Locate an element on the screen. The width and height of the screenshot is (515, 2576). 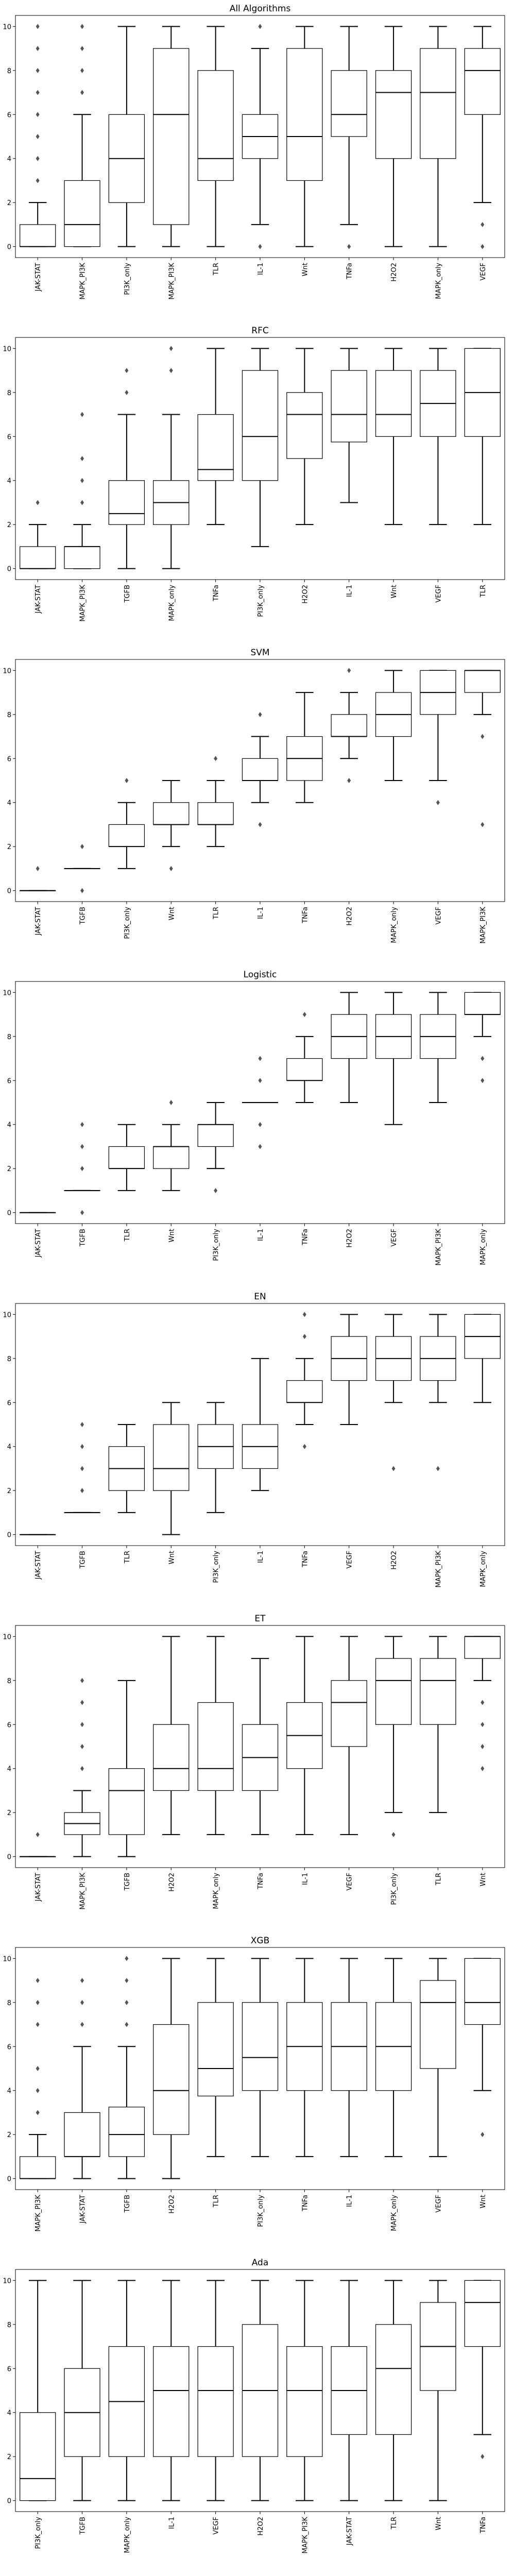
subplot-title: XGB is located at coordinates (260, 1941).